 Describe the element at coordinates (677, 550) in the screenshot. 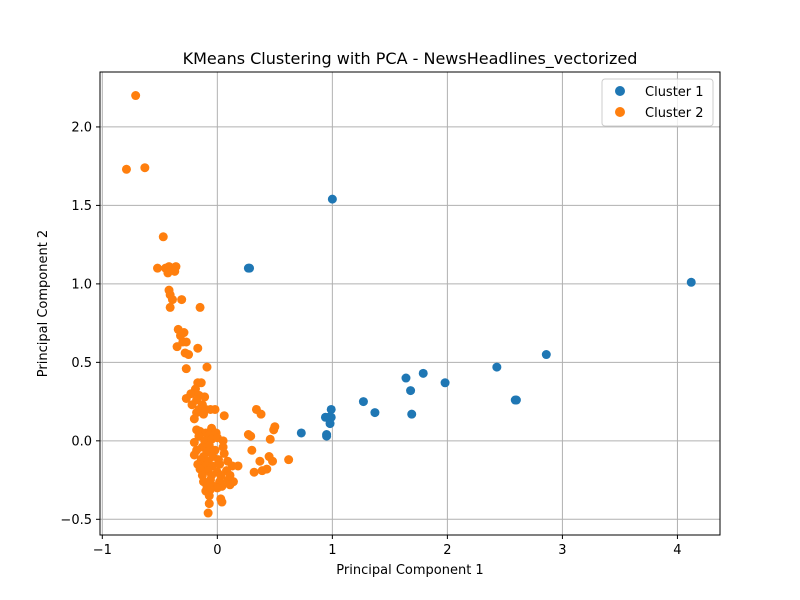

I see `x-tick-label: 4` at that location.